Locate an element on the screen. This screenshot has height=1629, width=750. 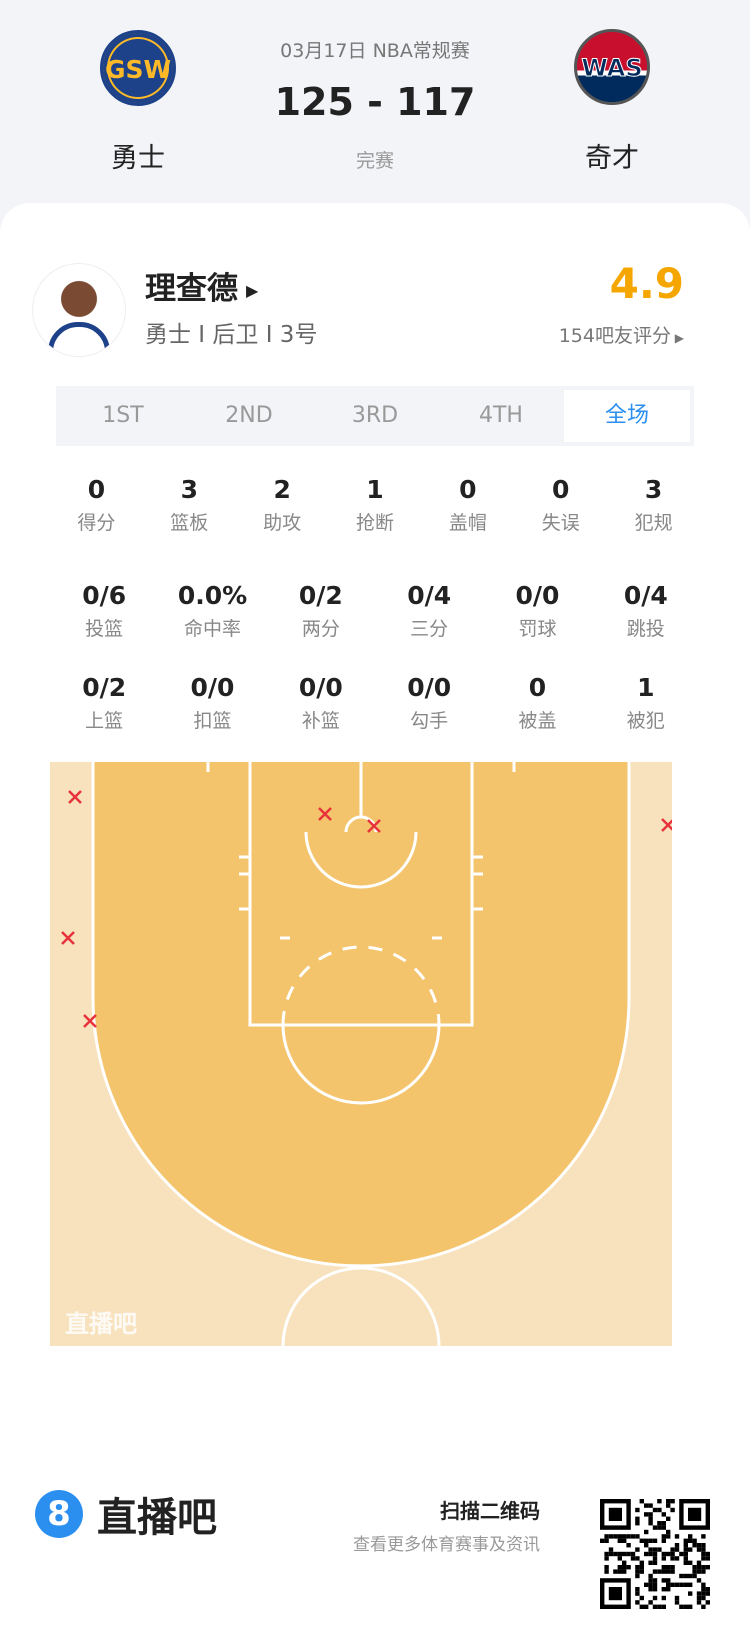
brand-logo: 8 直播吧 is located at coordinates (126, 1514).